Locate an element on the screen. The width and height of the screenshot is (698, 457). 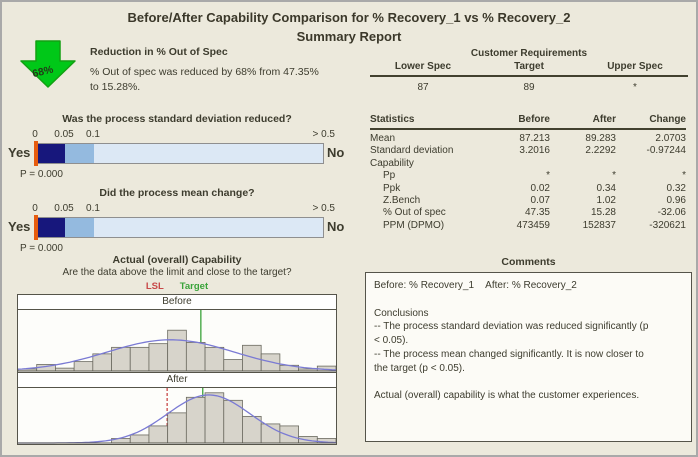
stat-change-value: -0.97244 is located at coordinates (666, 151).